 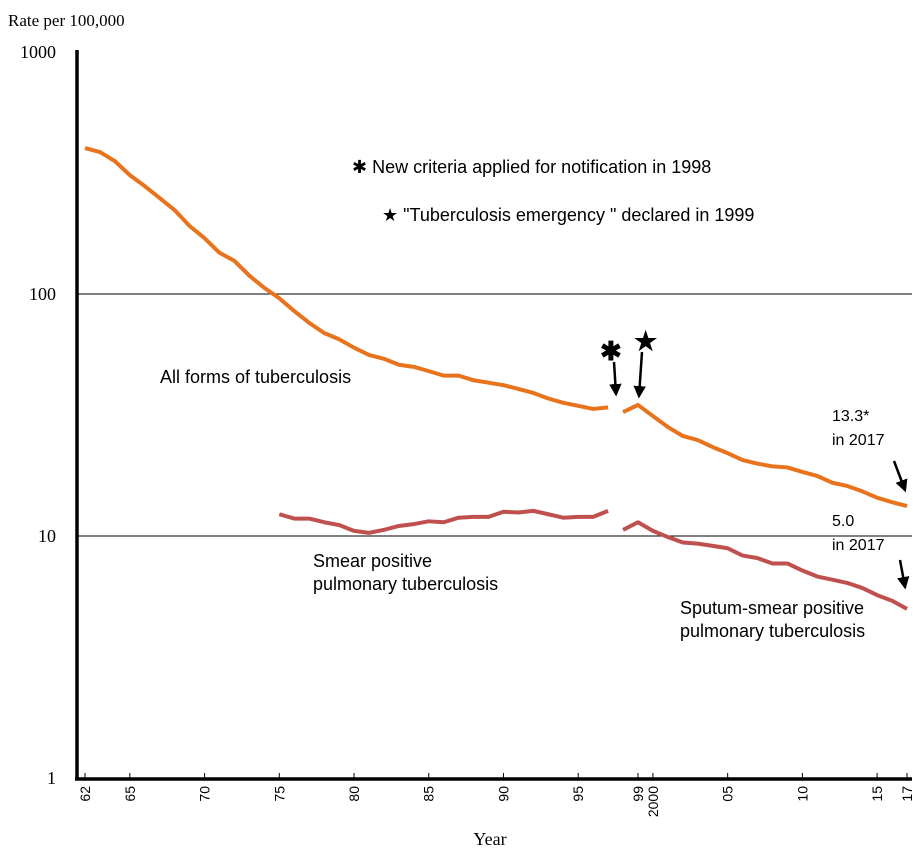 What do you see at coordinates (906, 794) in the screenshot?
I see `x-tick-label: 17` at bounding box center [906, 794].